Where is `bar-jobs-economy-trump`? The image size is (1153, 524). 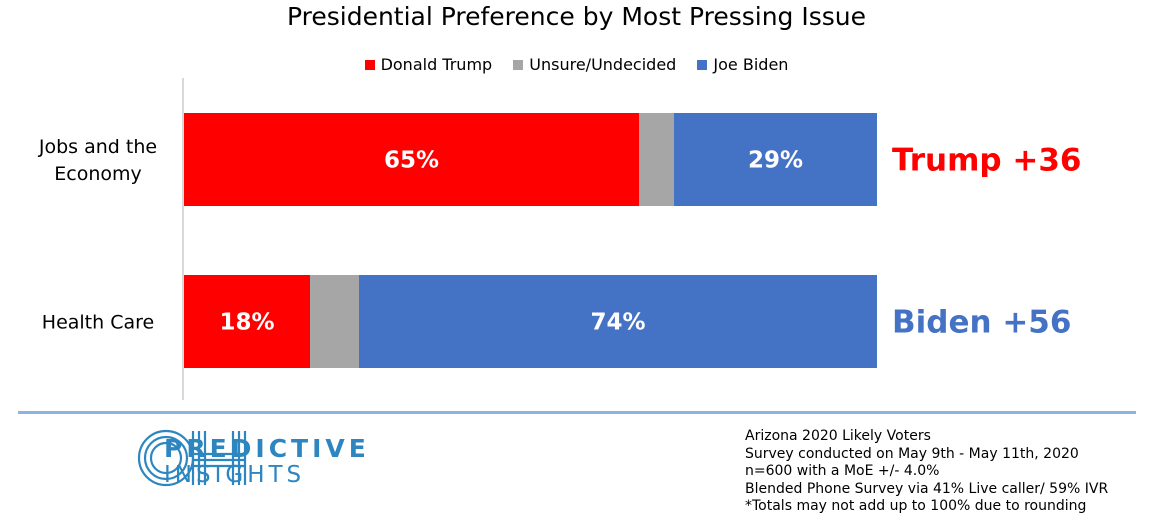 bar-jobs-economy-trump is located at coordinates (411, 159).